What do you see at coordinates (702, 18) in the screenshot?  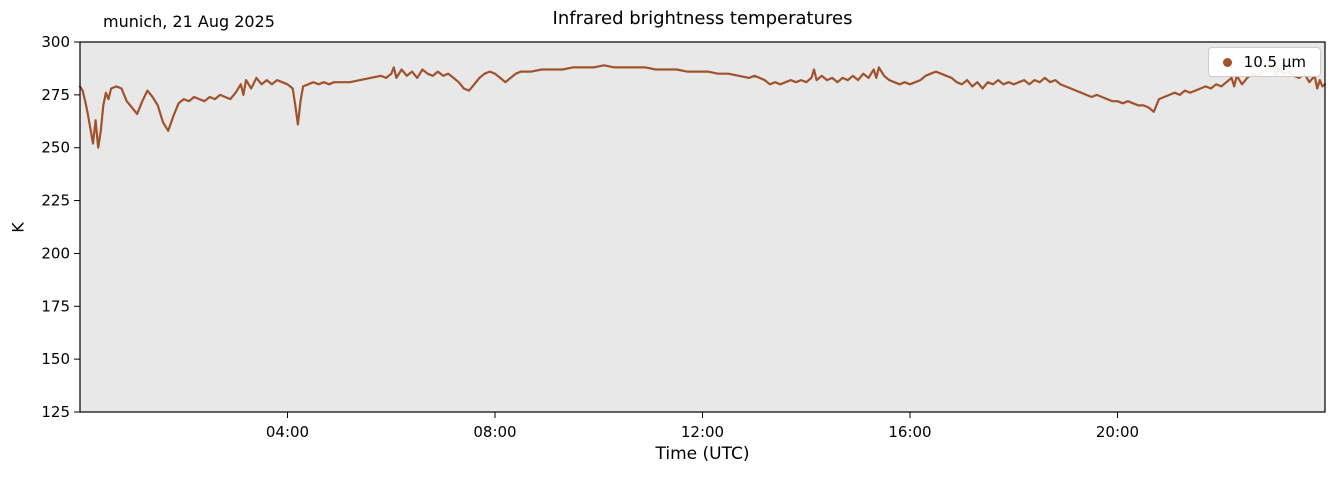 I see `chart-title: Infrared brightness temperatures` at bounding box center [702, 18].